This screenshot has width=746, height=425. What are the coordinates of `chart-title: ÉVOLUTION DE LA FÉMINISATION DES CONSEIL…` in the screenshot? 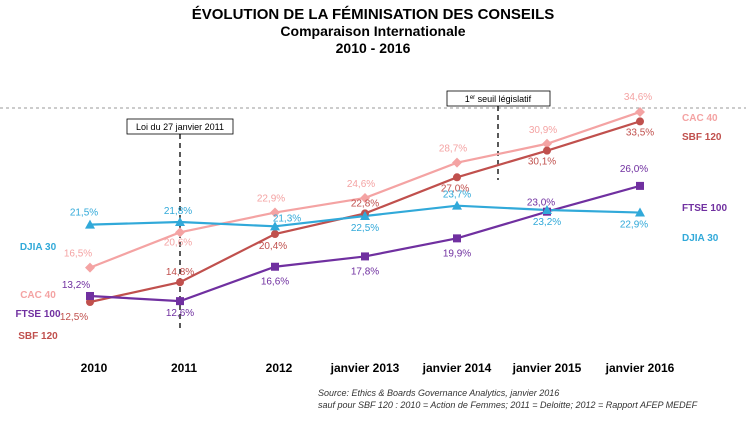 It's located at (373, 14).